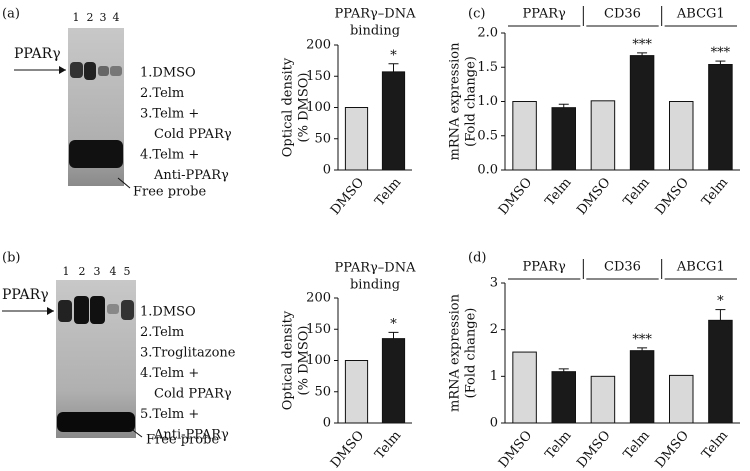 Image resolution: width=750 pixels, height=471 pixels. Describe the element at coordinates (169, 114) in the screenshot. I see `legend-item: 3.Telm +` at that location.